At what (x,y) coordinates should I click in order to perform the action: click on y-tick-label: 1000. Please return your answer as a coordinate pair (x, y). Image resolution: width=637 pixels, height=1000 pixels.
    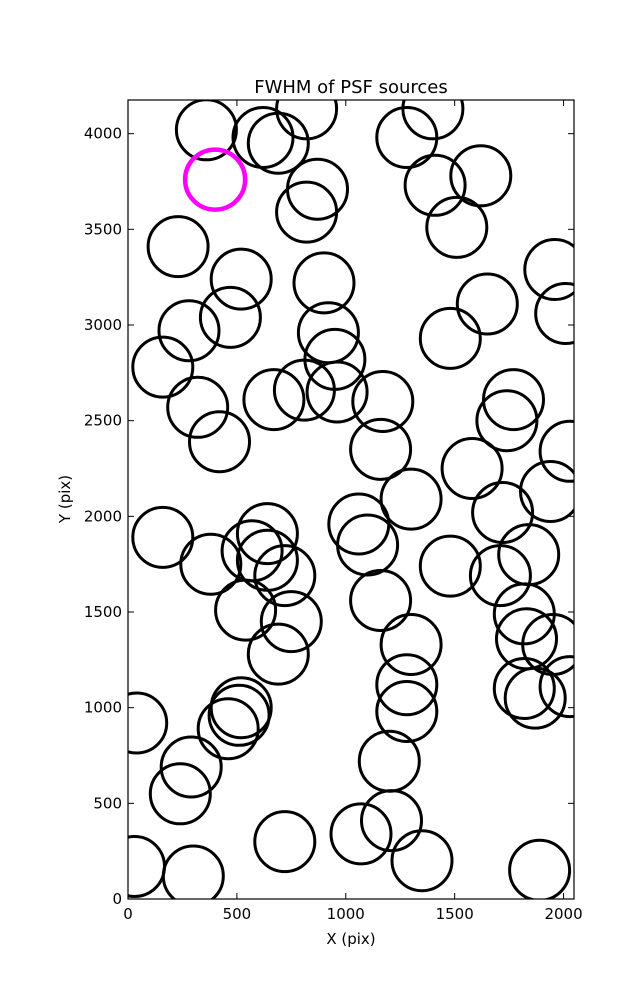
    Looking at the image, I should click on (103, 708).